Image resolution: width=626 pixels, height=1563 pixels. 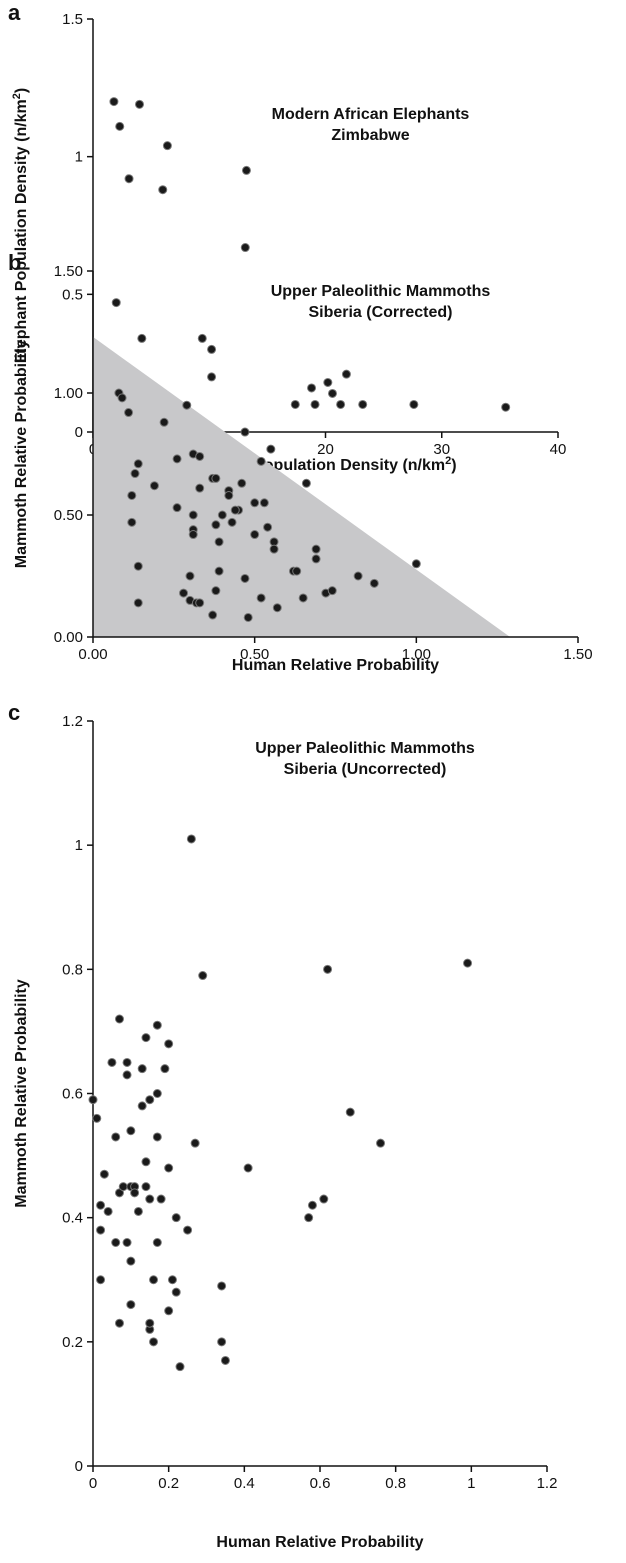 What do you see at coordinates (72, 294) in the screenshot?
I see `y-tick-label: 0.5` at bounding box center [72, 294].